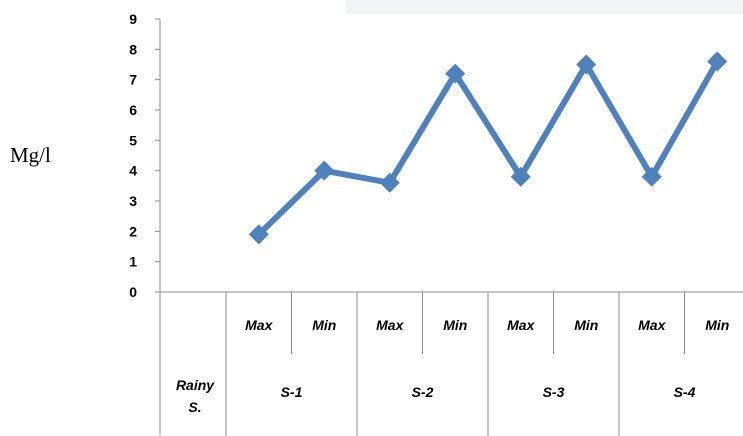 The height and width of the screenshot is (436, 743). What do you see at coordinates (133, 262) in the screenshot?
I see `y-tick-label: 1` at bounding box center [133, 262].